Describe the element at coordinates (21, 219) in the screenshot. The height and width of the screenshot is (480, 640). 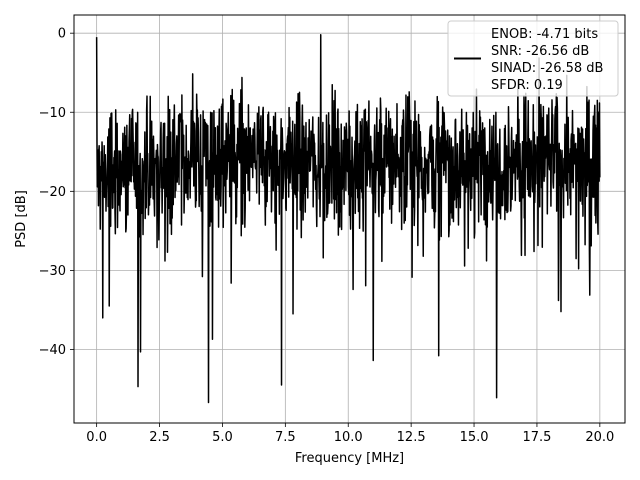
I see `y-axis-label: PSD [dB]` at that location.